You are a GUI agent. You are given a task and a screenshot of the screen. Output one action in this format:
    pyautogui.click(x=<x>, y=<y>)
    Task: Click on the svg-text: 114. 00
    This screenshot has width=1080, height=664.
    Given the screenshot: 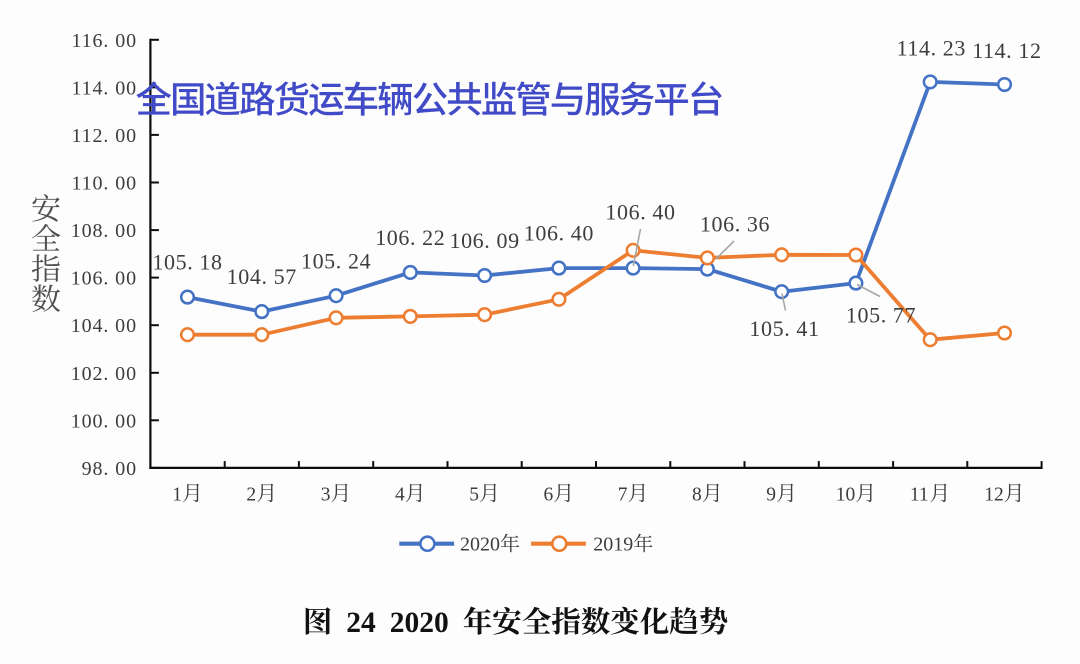 What is the action you would take?
    pyautogui.click(x=104, y=88)
    